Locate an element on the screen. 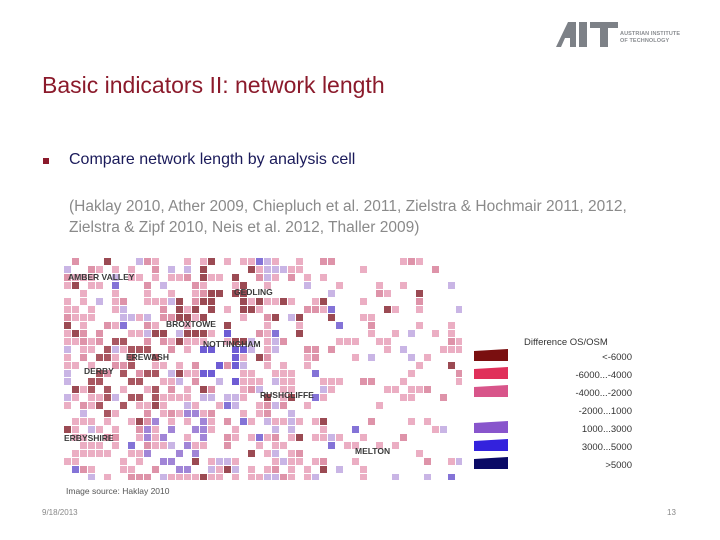 The height and width of the screenshot is (540, 720). legend-label: <-6000 is located at coordinates (617, 357).